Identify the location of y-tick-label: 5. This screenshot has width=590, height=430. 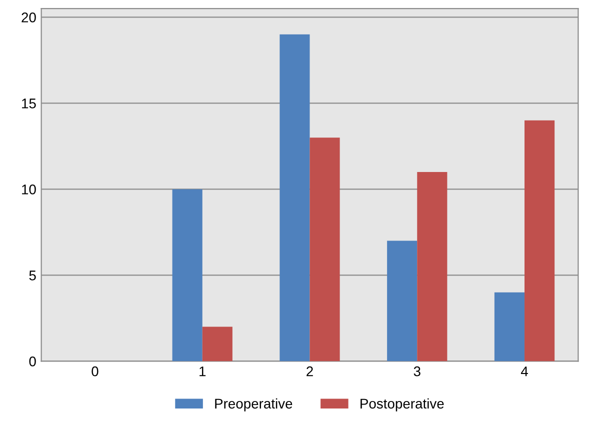
(32, 275).